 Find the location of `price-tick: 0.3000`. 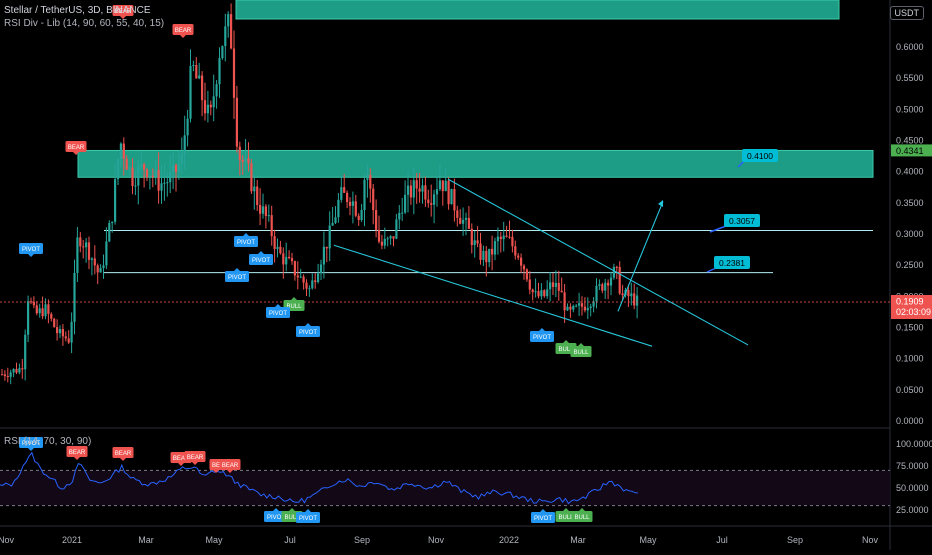

price-tick: 0.3000 is located at coordinates (910, 234).